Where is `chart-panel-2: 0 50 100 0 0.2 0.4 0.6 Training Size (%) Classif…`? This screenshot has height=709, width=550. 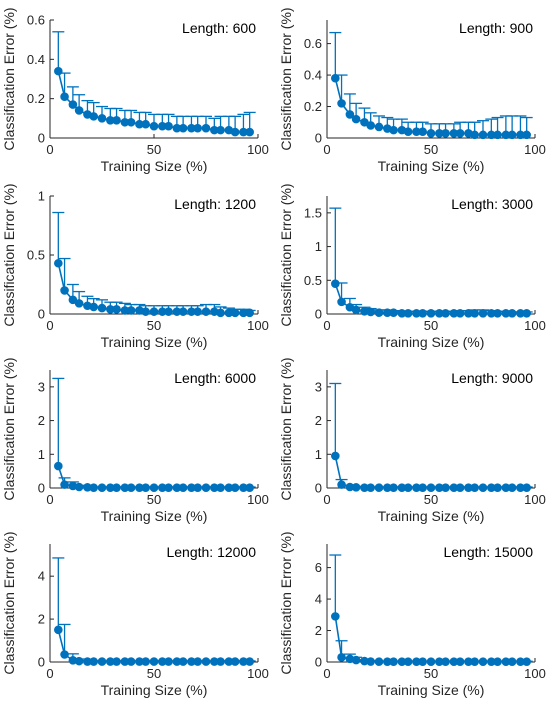
chart-panel-2: 0 50 100 0 0.2 0.4 0.6 Training Size (%) Classif… is located at coordinates (412, 90).